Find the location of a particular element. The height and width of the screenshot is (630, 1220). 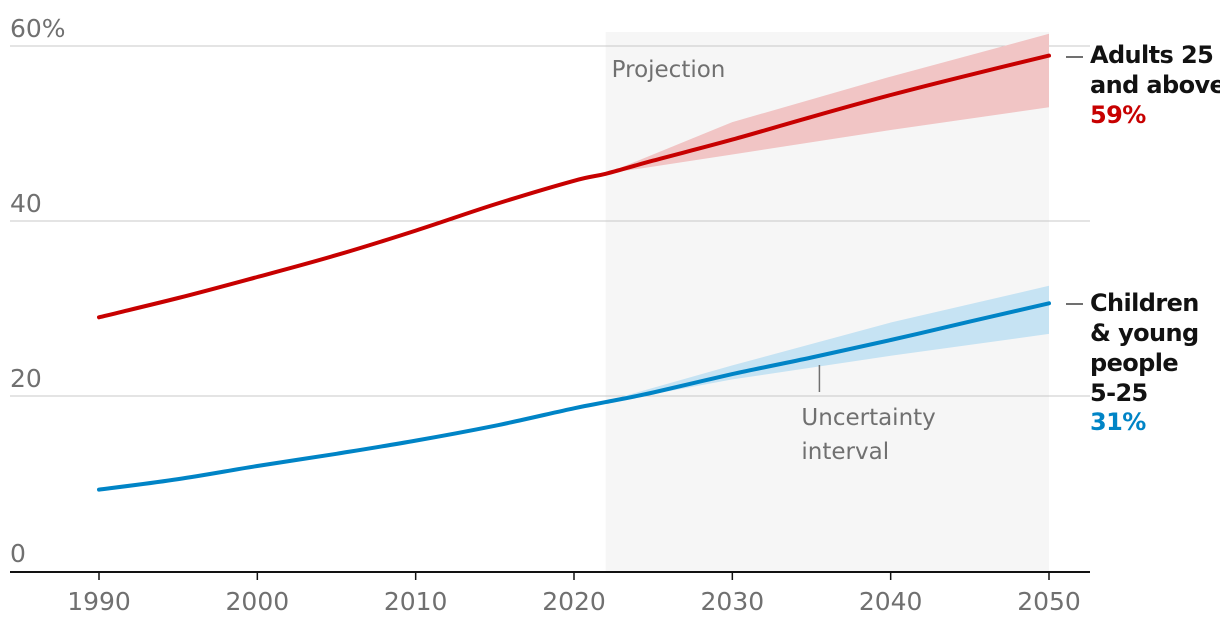

x-tick-label: 2020 is located at coordinates (574, 601).